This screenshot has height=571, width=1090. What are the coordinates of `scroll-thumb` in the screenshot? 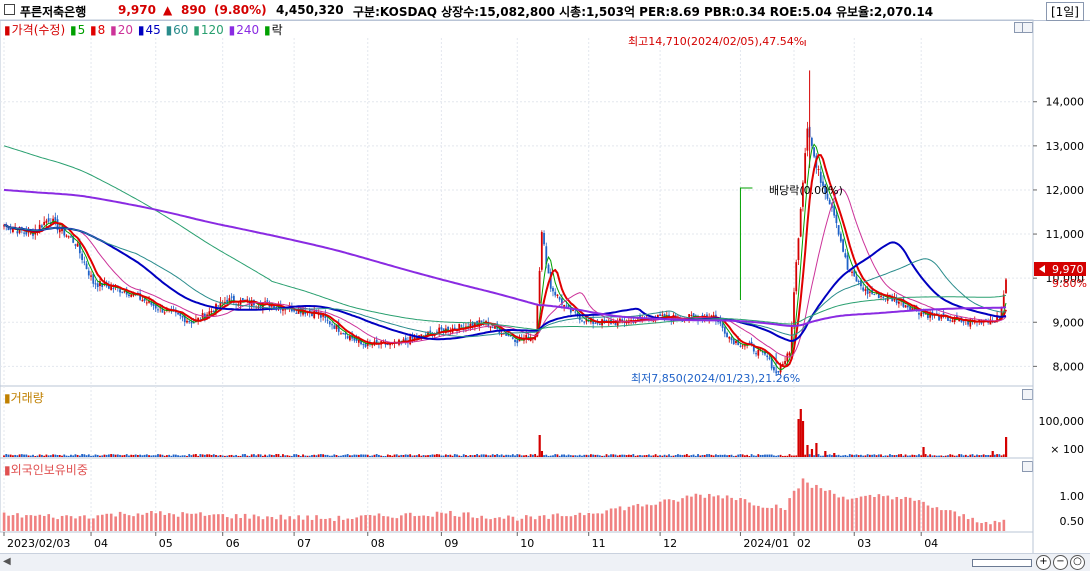 It's located at (1002, 563).